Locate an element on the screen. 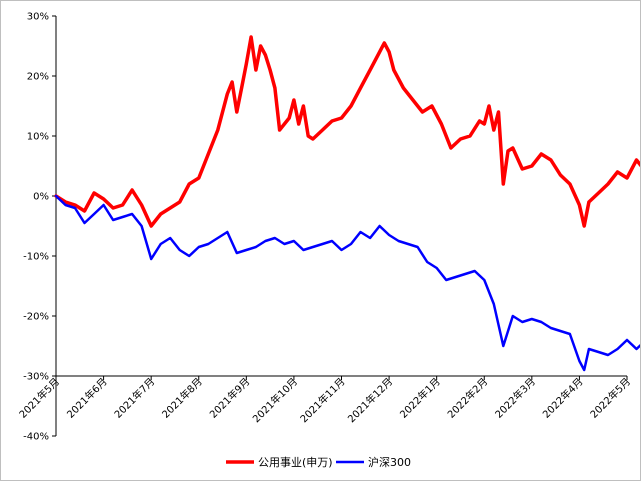 This screenshot has width=641, height=484. y-tick-label: -30% is located at coordinates (36, 377).